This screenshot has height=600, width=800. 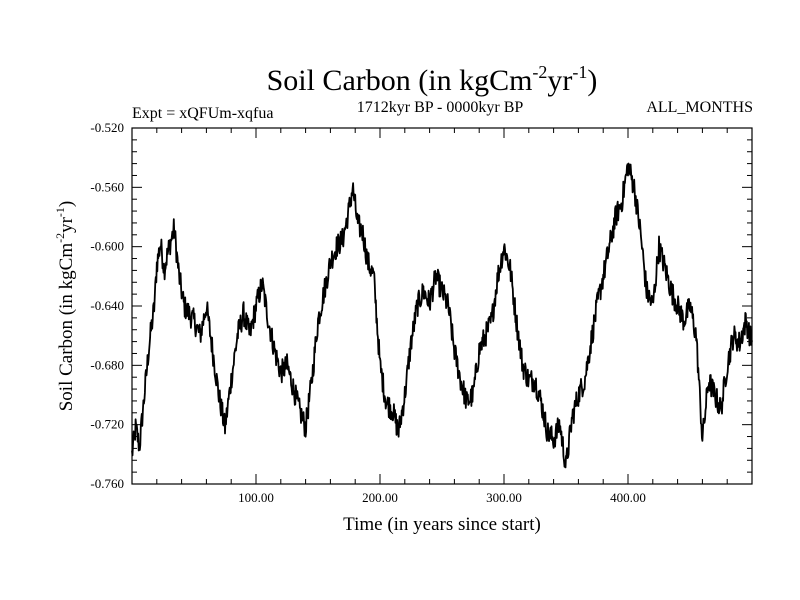 I want to click on x-tick-label: 300.00, so click(x=504, y=497).